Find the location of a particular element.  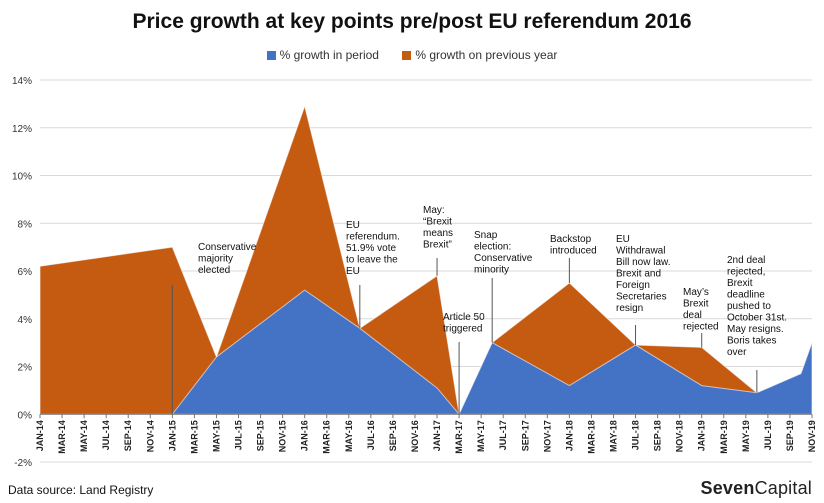

x-tick-label: MAY-14 is located at coordinates (84, 436).